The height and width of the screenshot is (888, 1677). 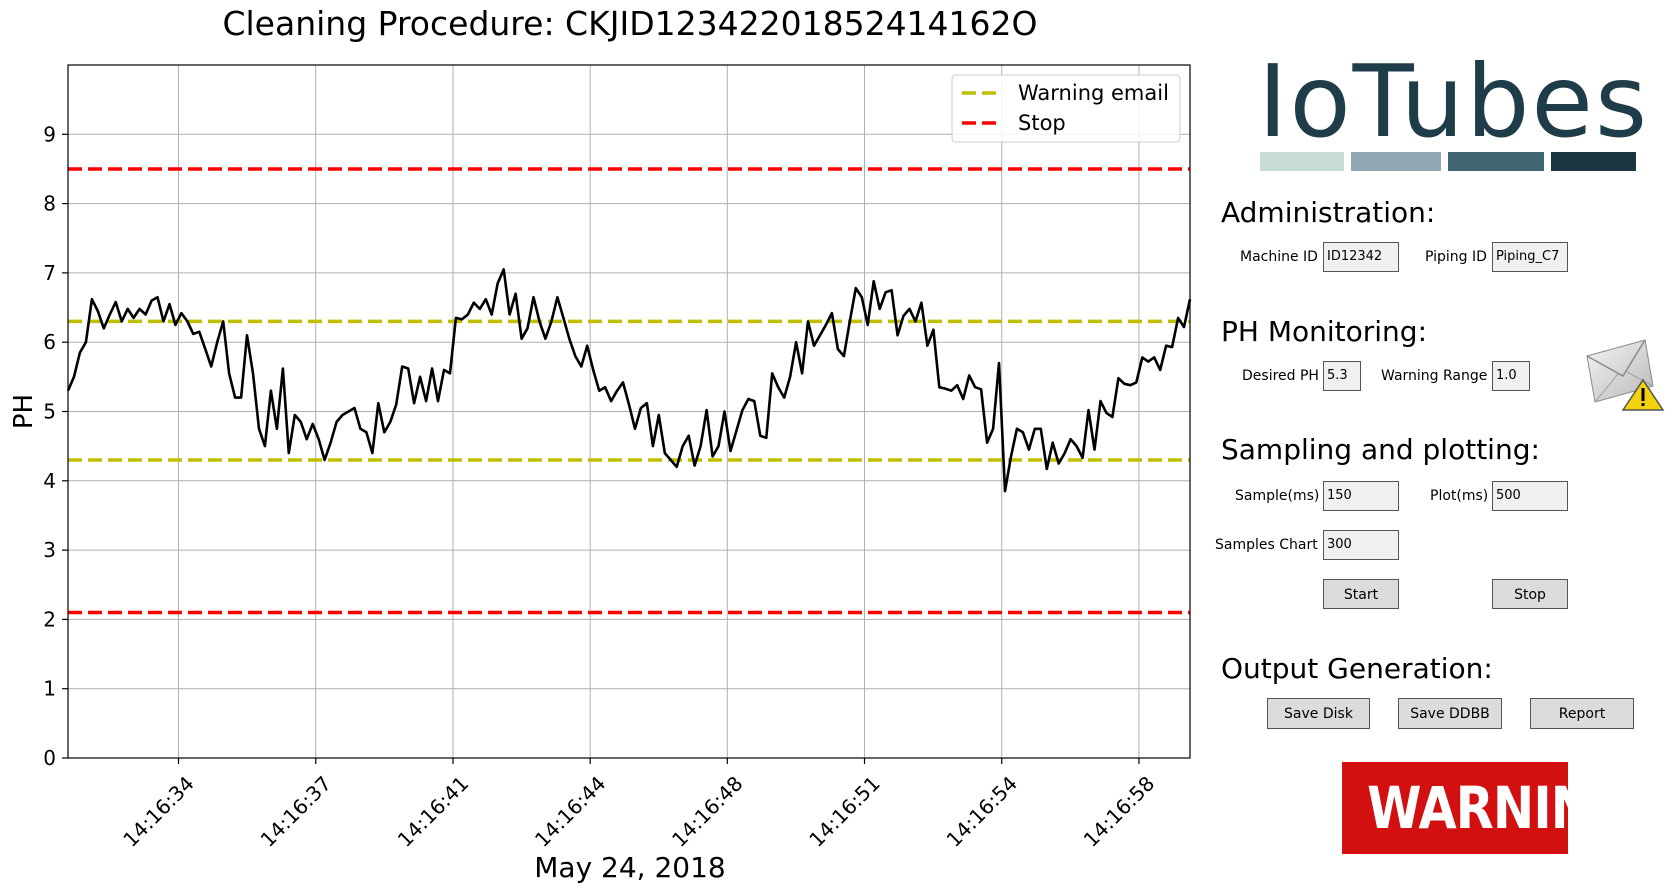 I want to click on x-axis-label: May 24, 2018, so click(x=629, y=867).